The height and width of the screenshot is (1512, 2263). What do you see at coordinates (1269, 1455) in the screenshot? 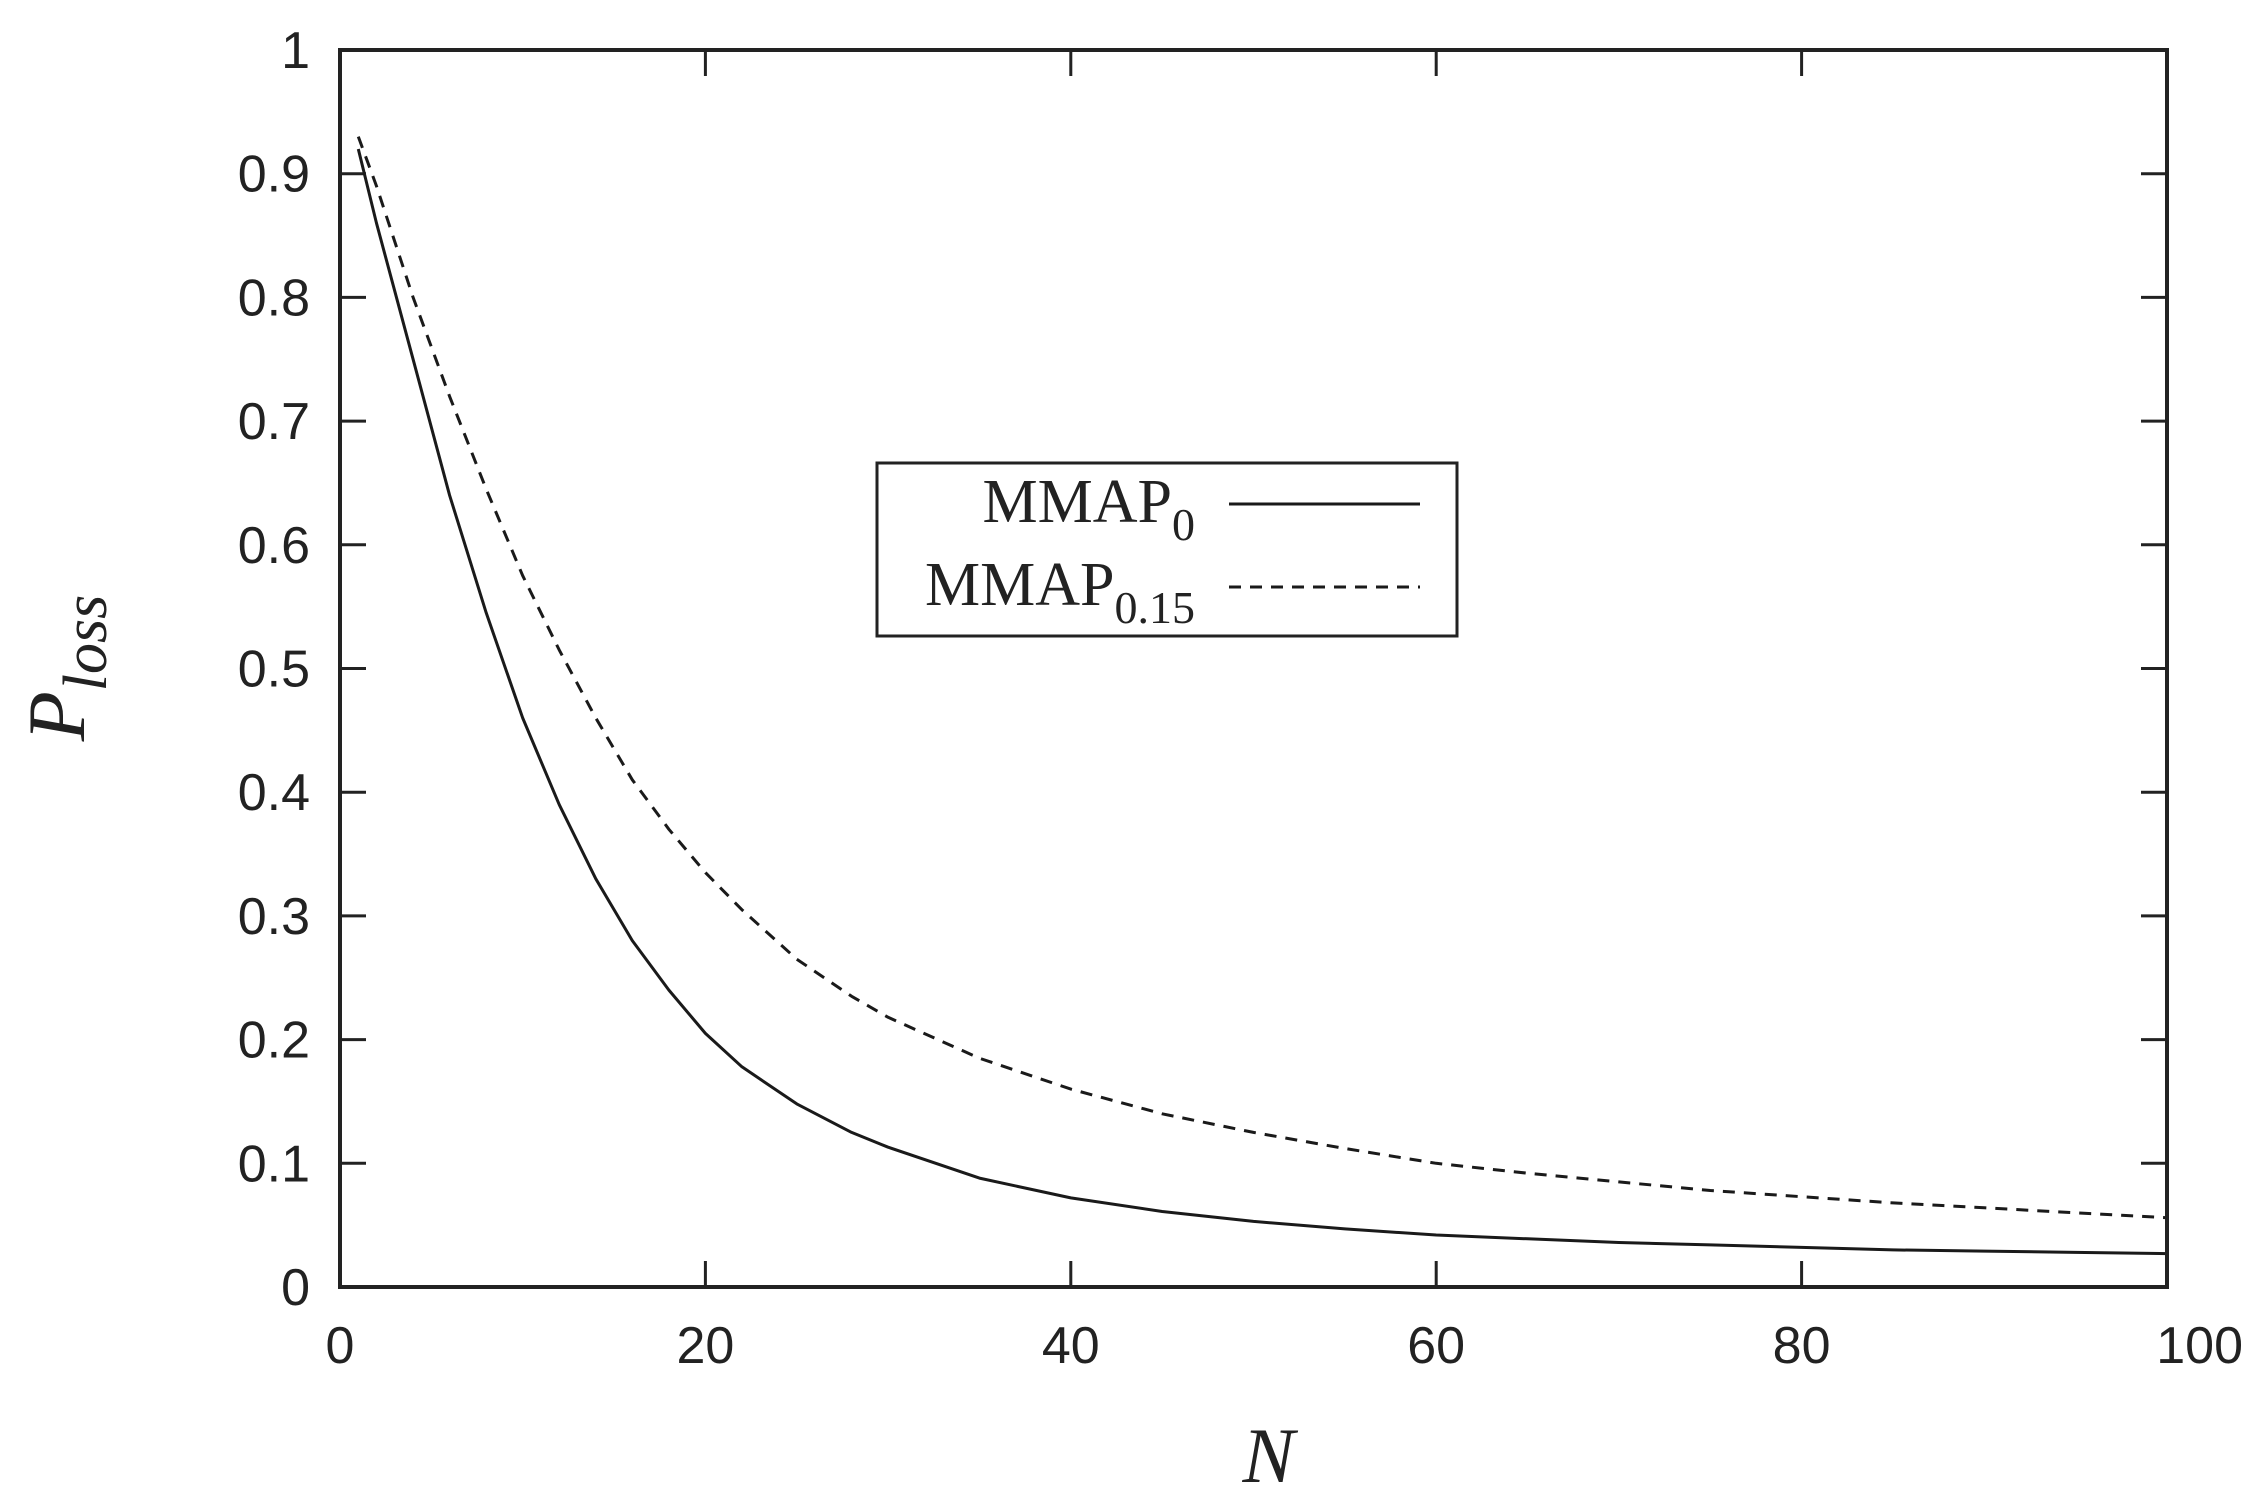
I see `x-axis-title: N` at bounding box center [1269, 1455].